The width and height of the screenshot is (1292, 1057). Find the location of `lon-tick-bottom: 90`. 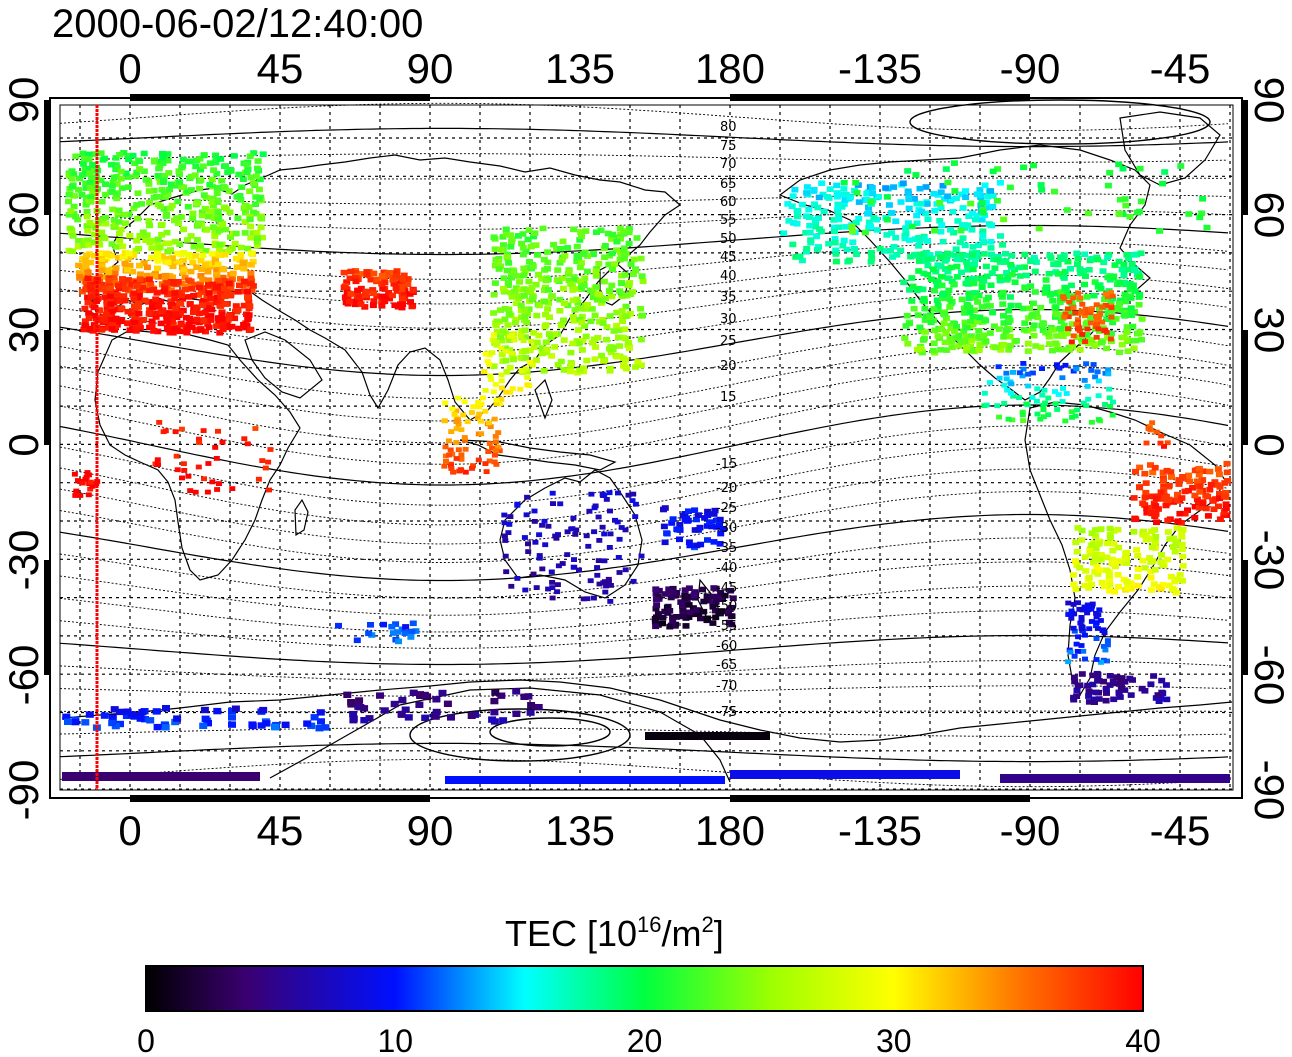

lon-tick-bottom: 90 is located at coordinates (430, 830).